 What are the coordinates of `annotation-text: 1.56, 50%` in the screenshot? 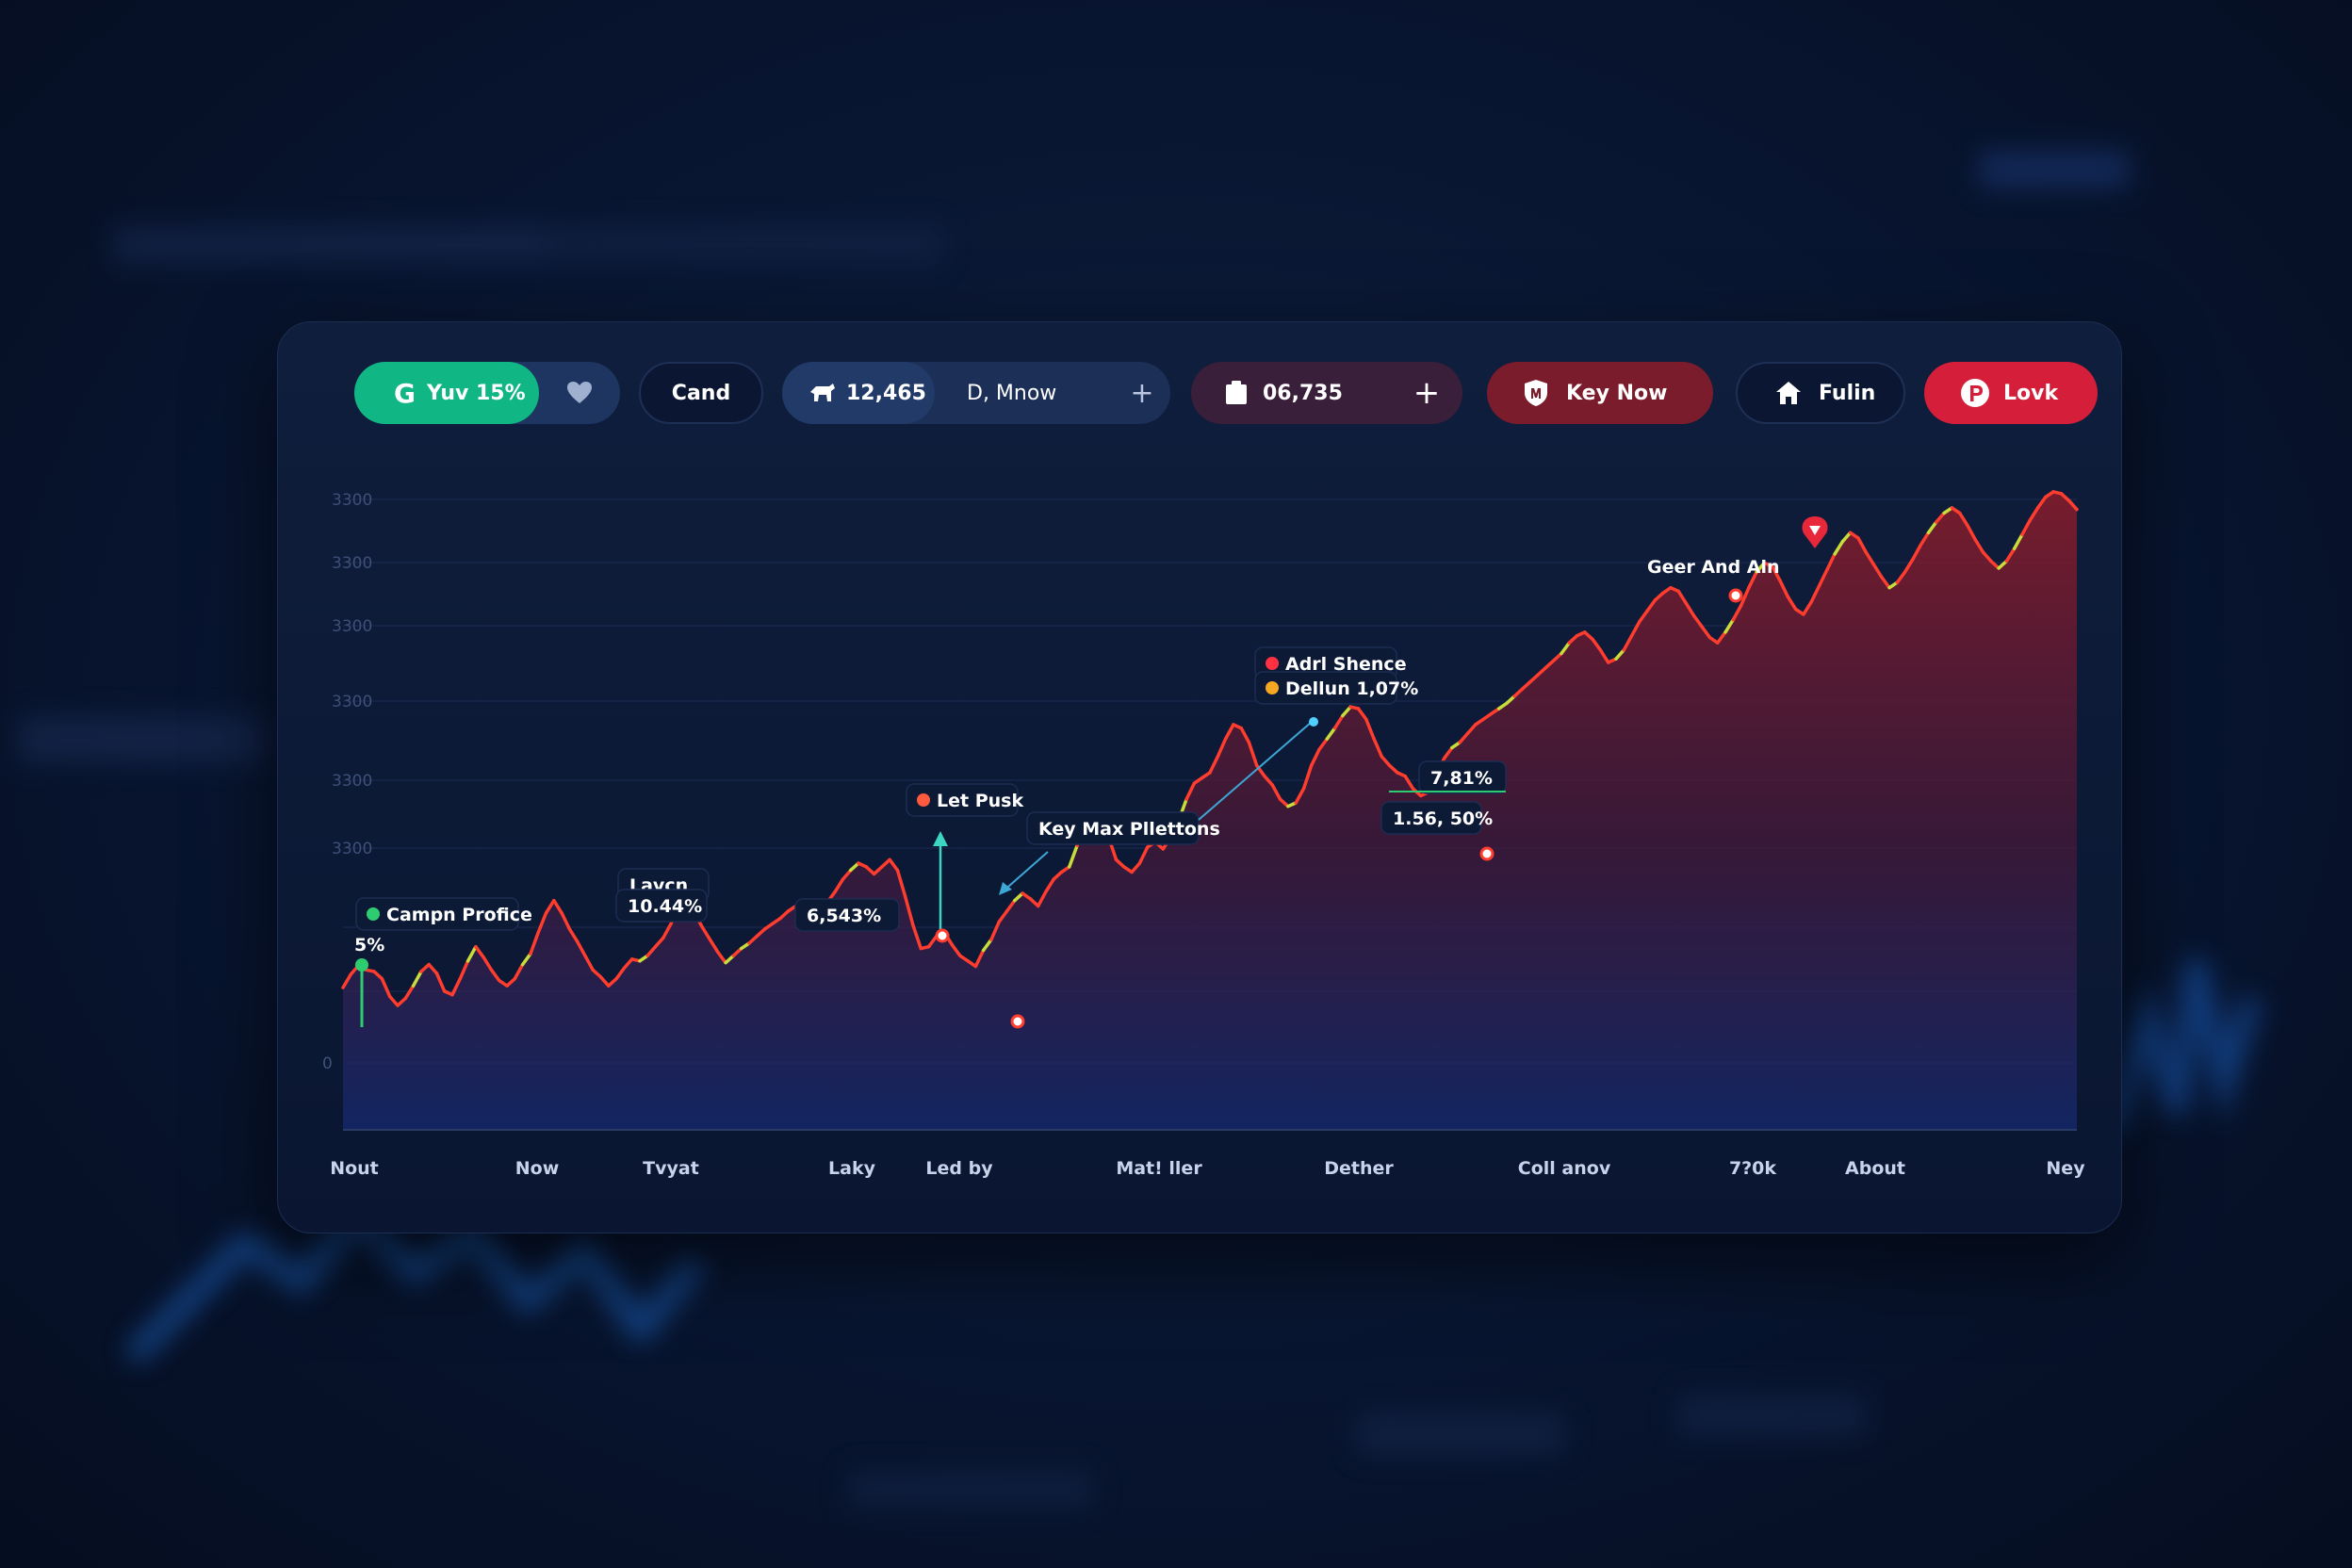 It's located at (1443, 819).